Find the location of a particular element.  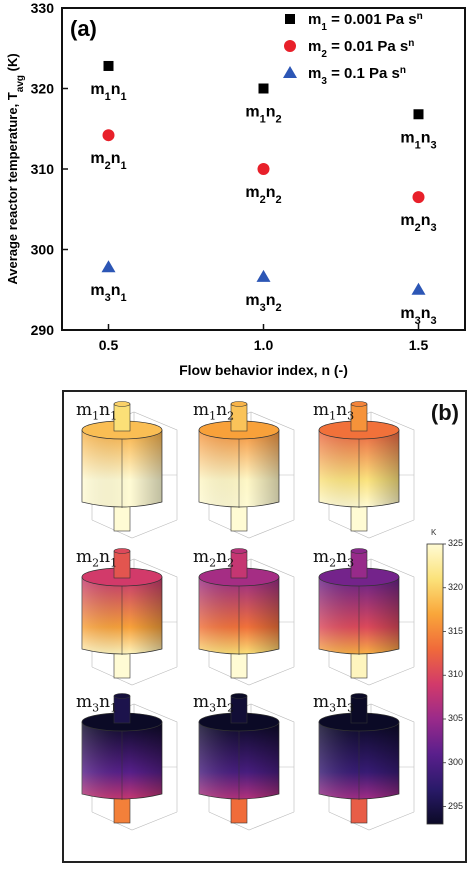

cell-label: m2n2 is located at coordinates (214, 558).